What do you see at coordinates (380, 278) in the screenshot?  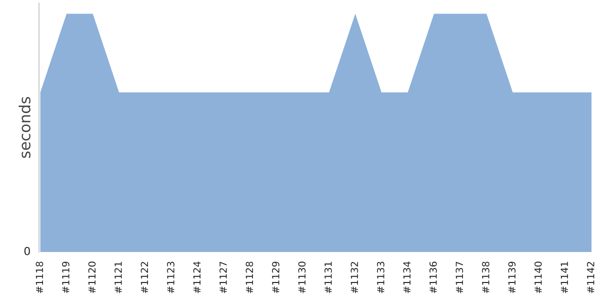 I see `x-tick-label: #1133` at bounding box center [380, 278].